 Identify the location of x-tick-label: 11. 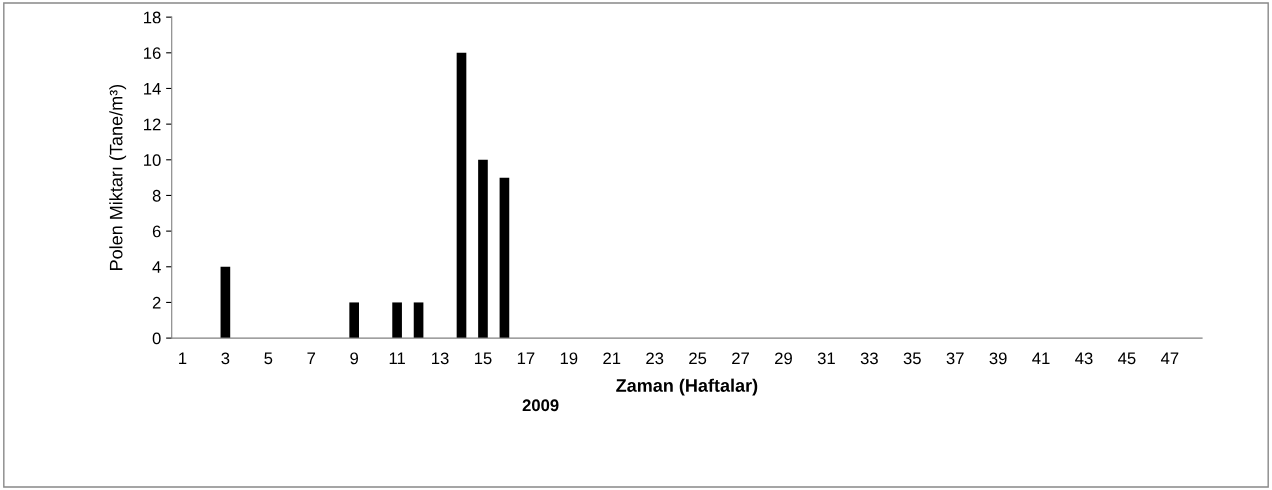
(397, 358).